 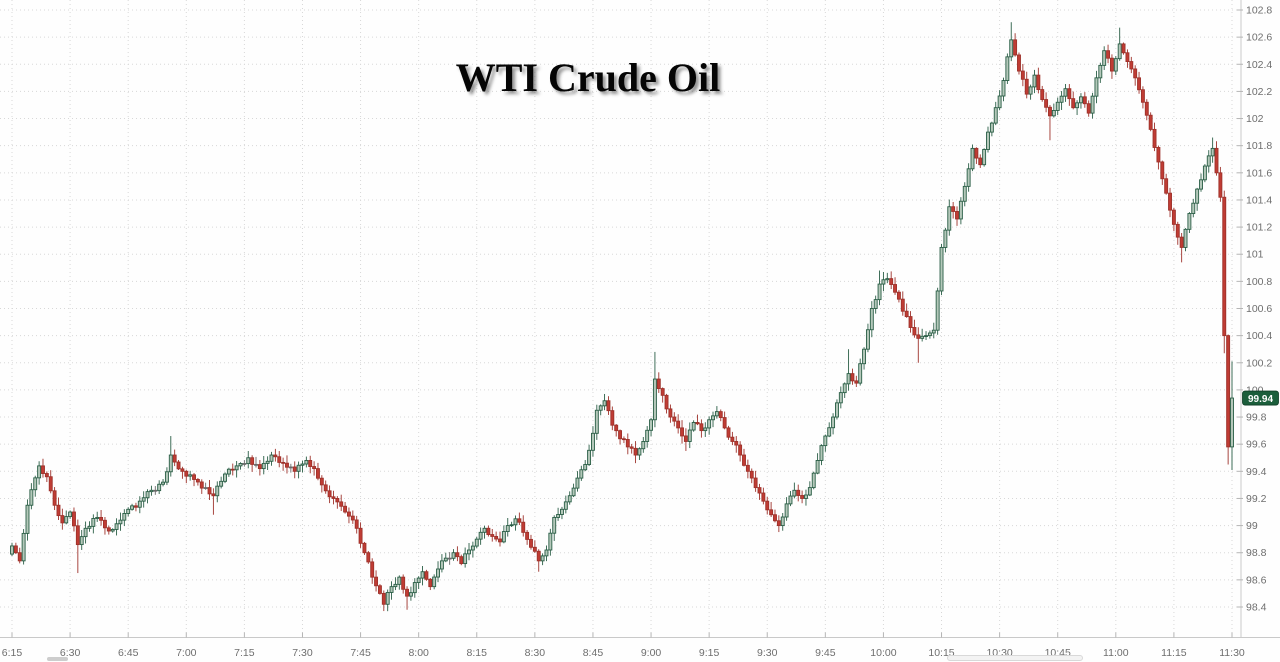 I want to click on last-price-badge, so click(x=1260, y=398).